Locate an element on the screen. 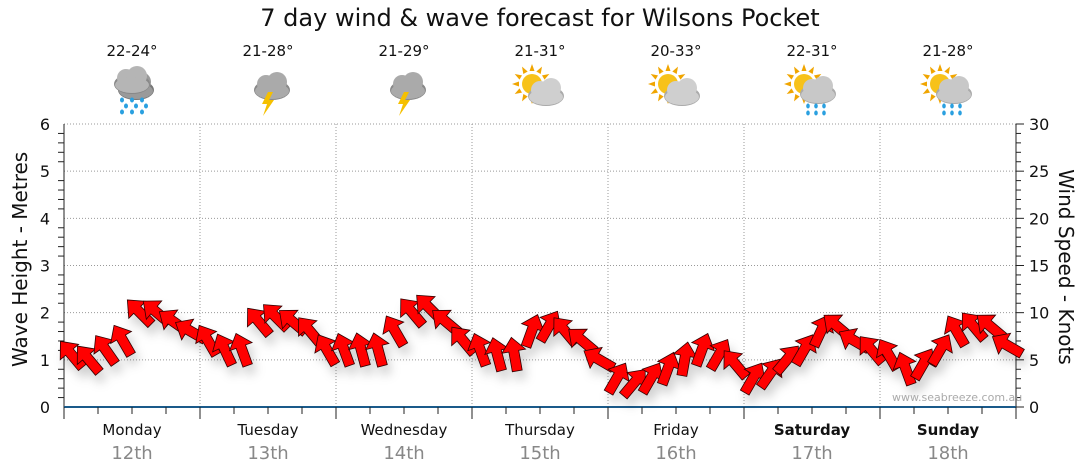 The height and width of the screenshot is (475, 1080). day-label: Thursday is located at coordinates (540, 430).